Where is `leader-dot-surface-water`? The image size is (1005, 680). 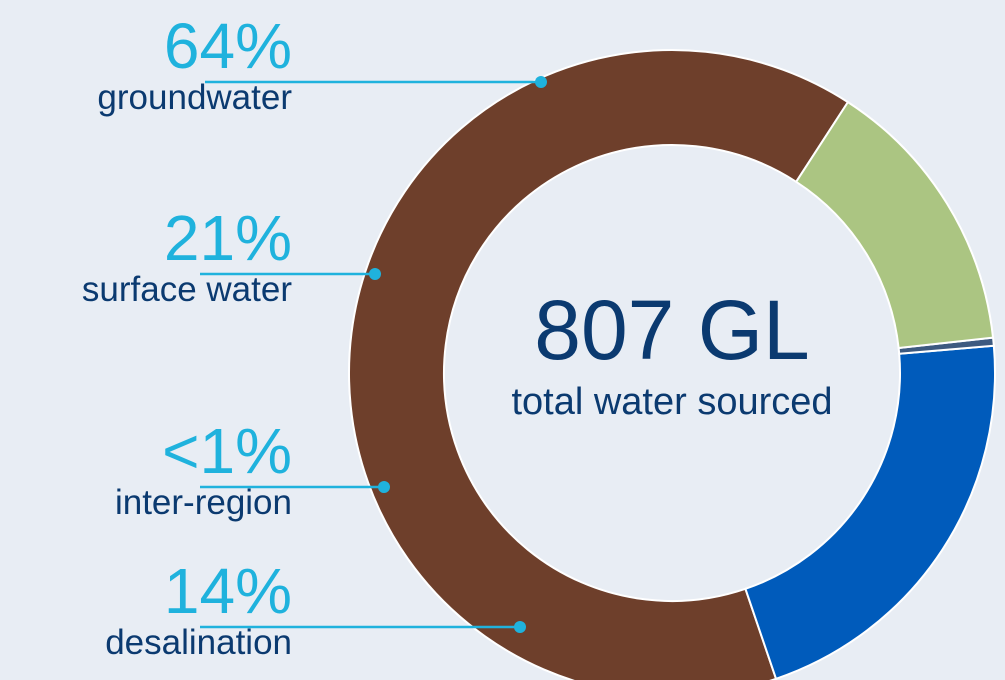 leader-dot-surface-water is located at coordinates (375, 274).